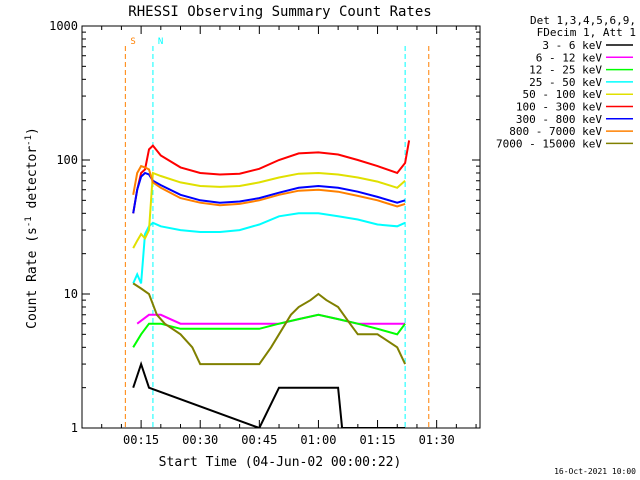 The height and width of the screenshot is (480, 640). I want to click on x-tick-label: 01:30, so click(437, 440).